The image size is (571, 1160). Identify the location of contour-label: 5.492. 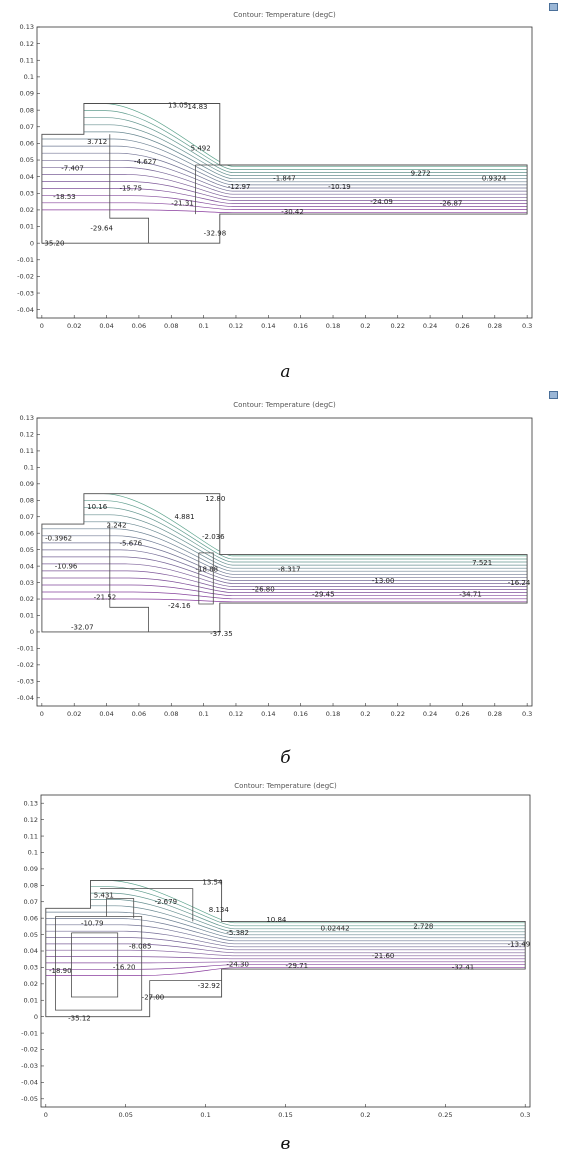
(201, 149).